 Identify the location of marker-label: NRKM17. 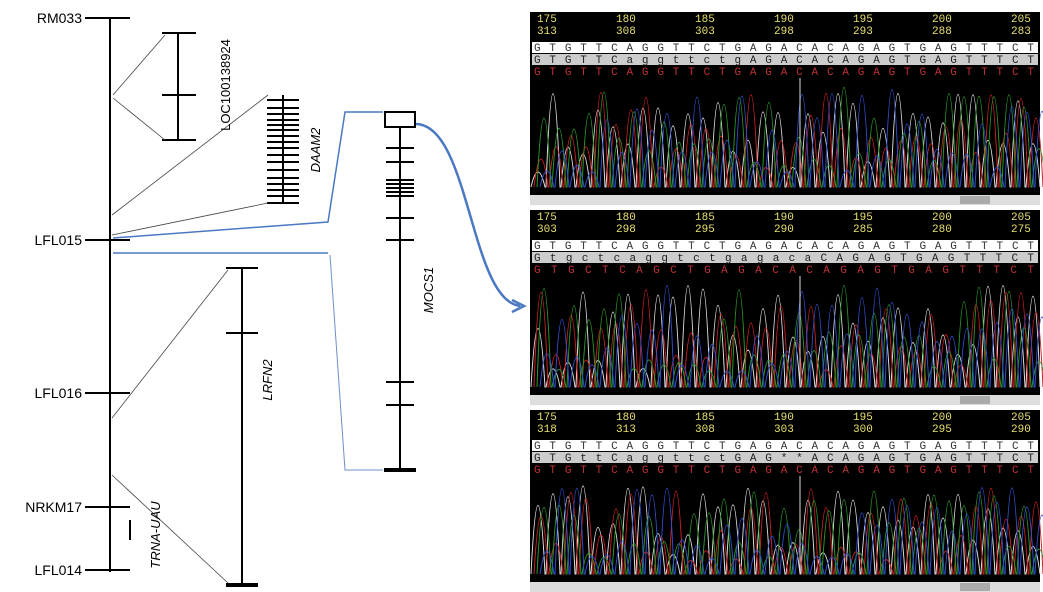
(53, 507).